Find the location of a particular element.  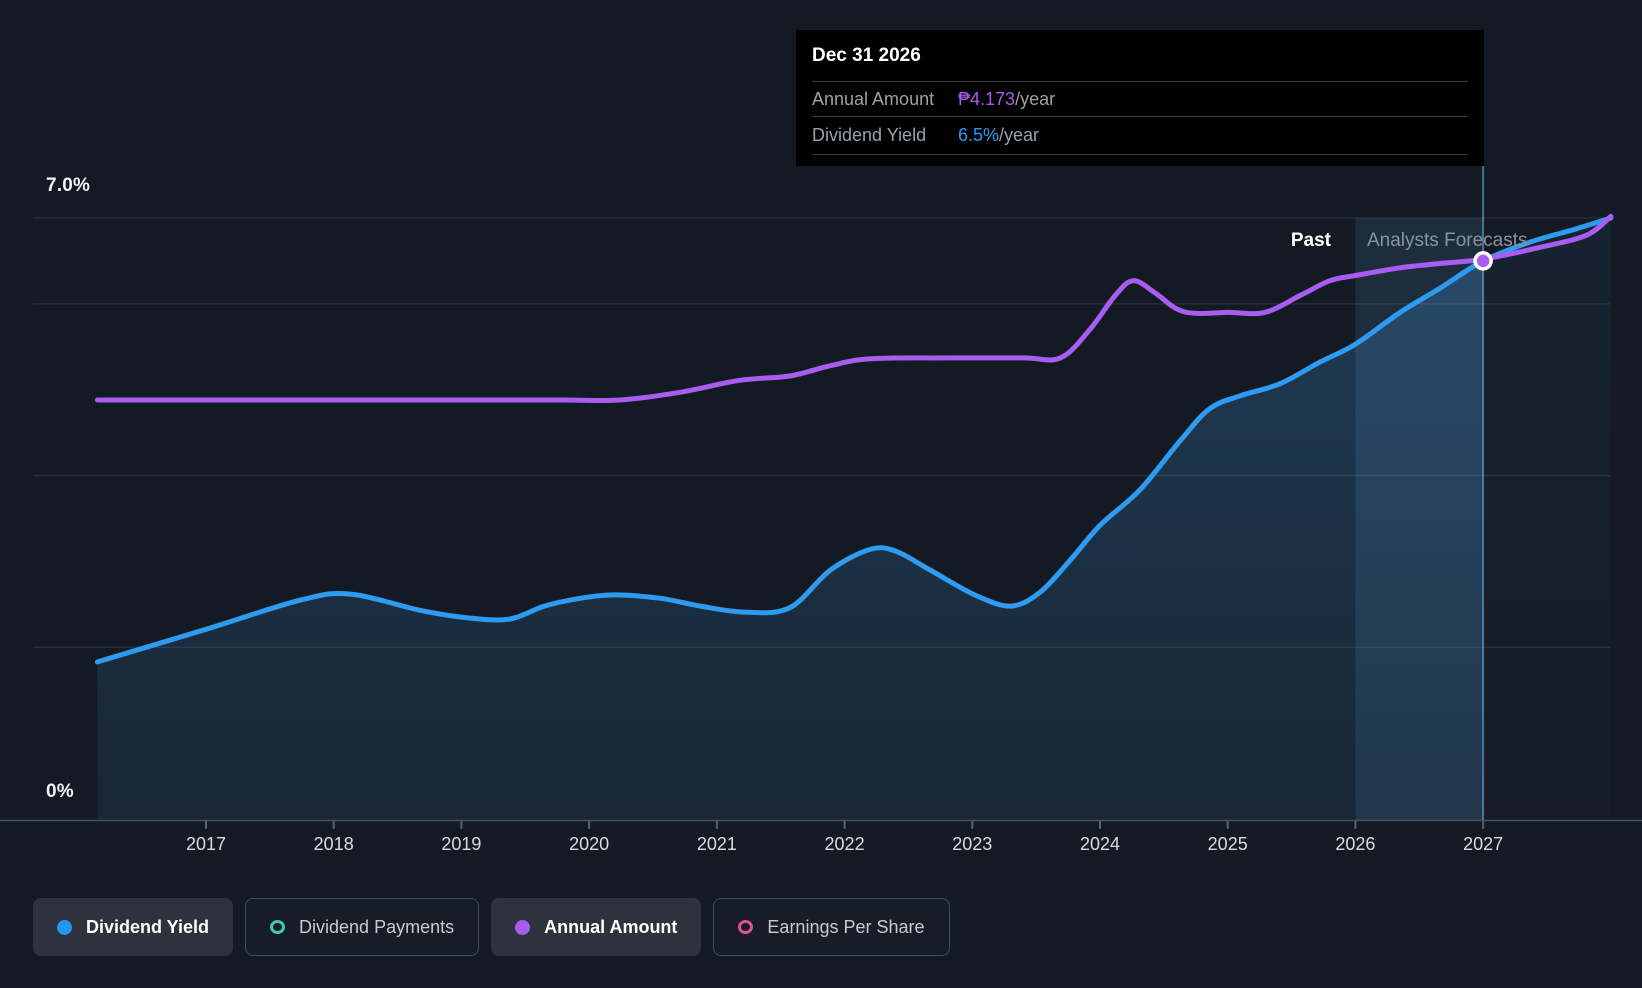

x-axis-label-2021: 2021 is located at coordinates (716, 844).